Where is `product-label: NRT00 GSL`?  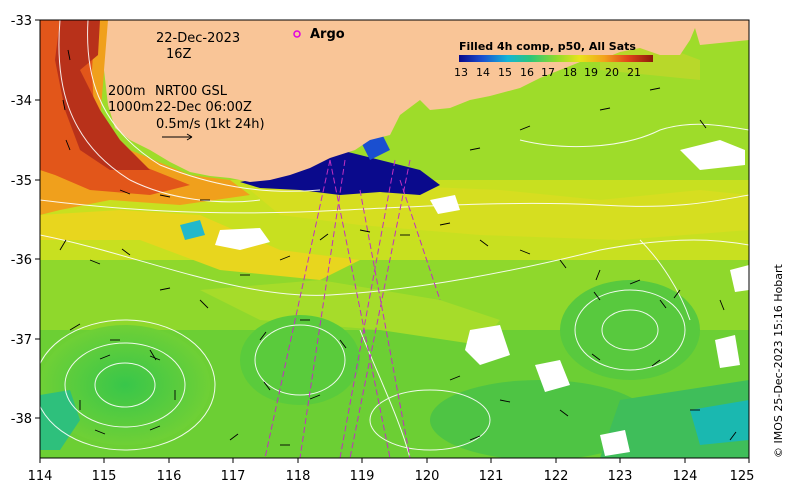
product-label: NRT00 GSL is located at coordinates (191, 91).